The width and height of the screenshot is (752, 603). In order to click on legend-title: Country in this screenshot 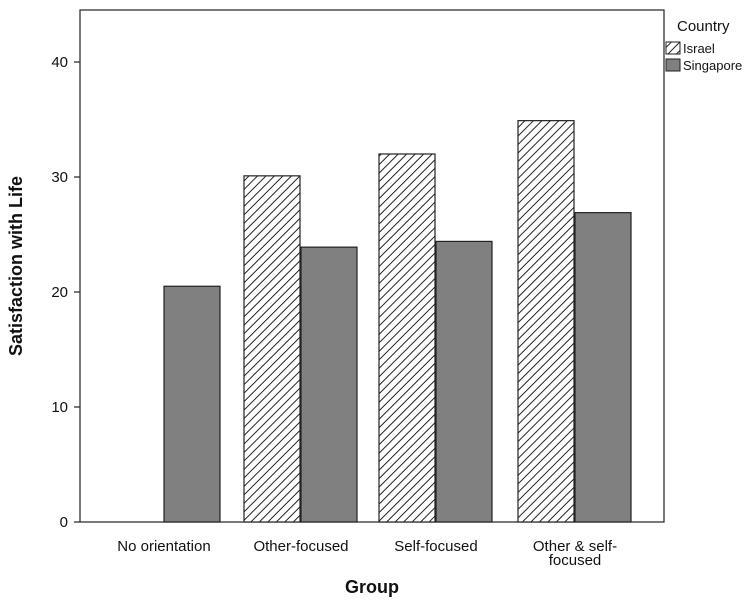, I will do `click(703, 26)`.